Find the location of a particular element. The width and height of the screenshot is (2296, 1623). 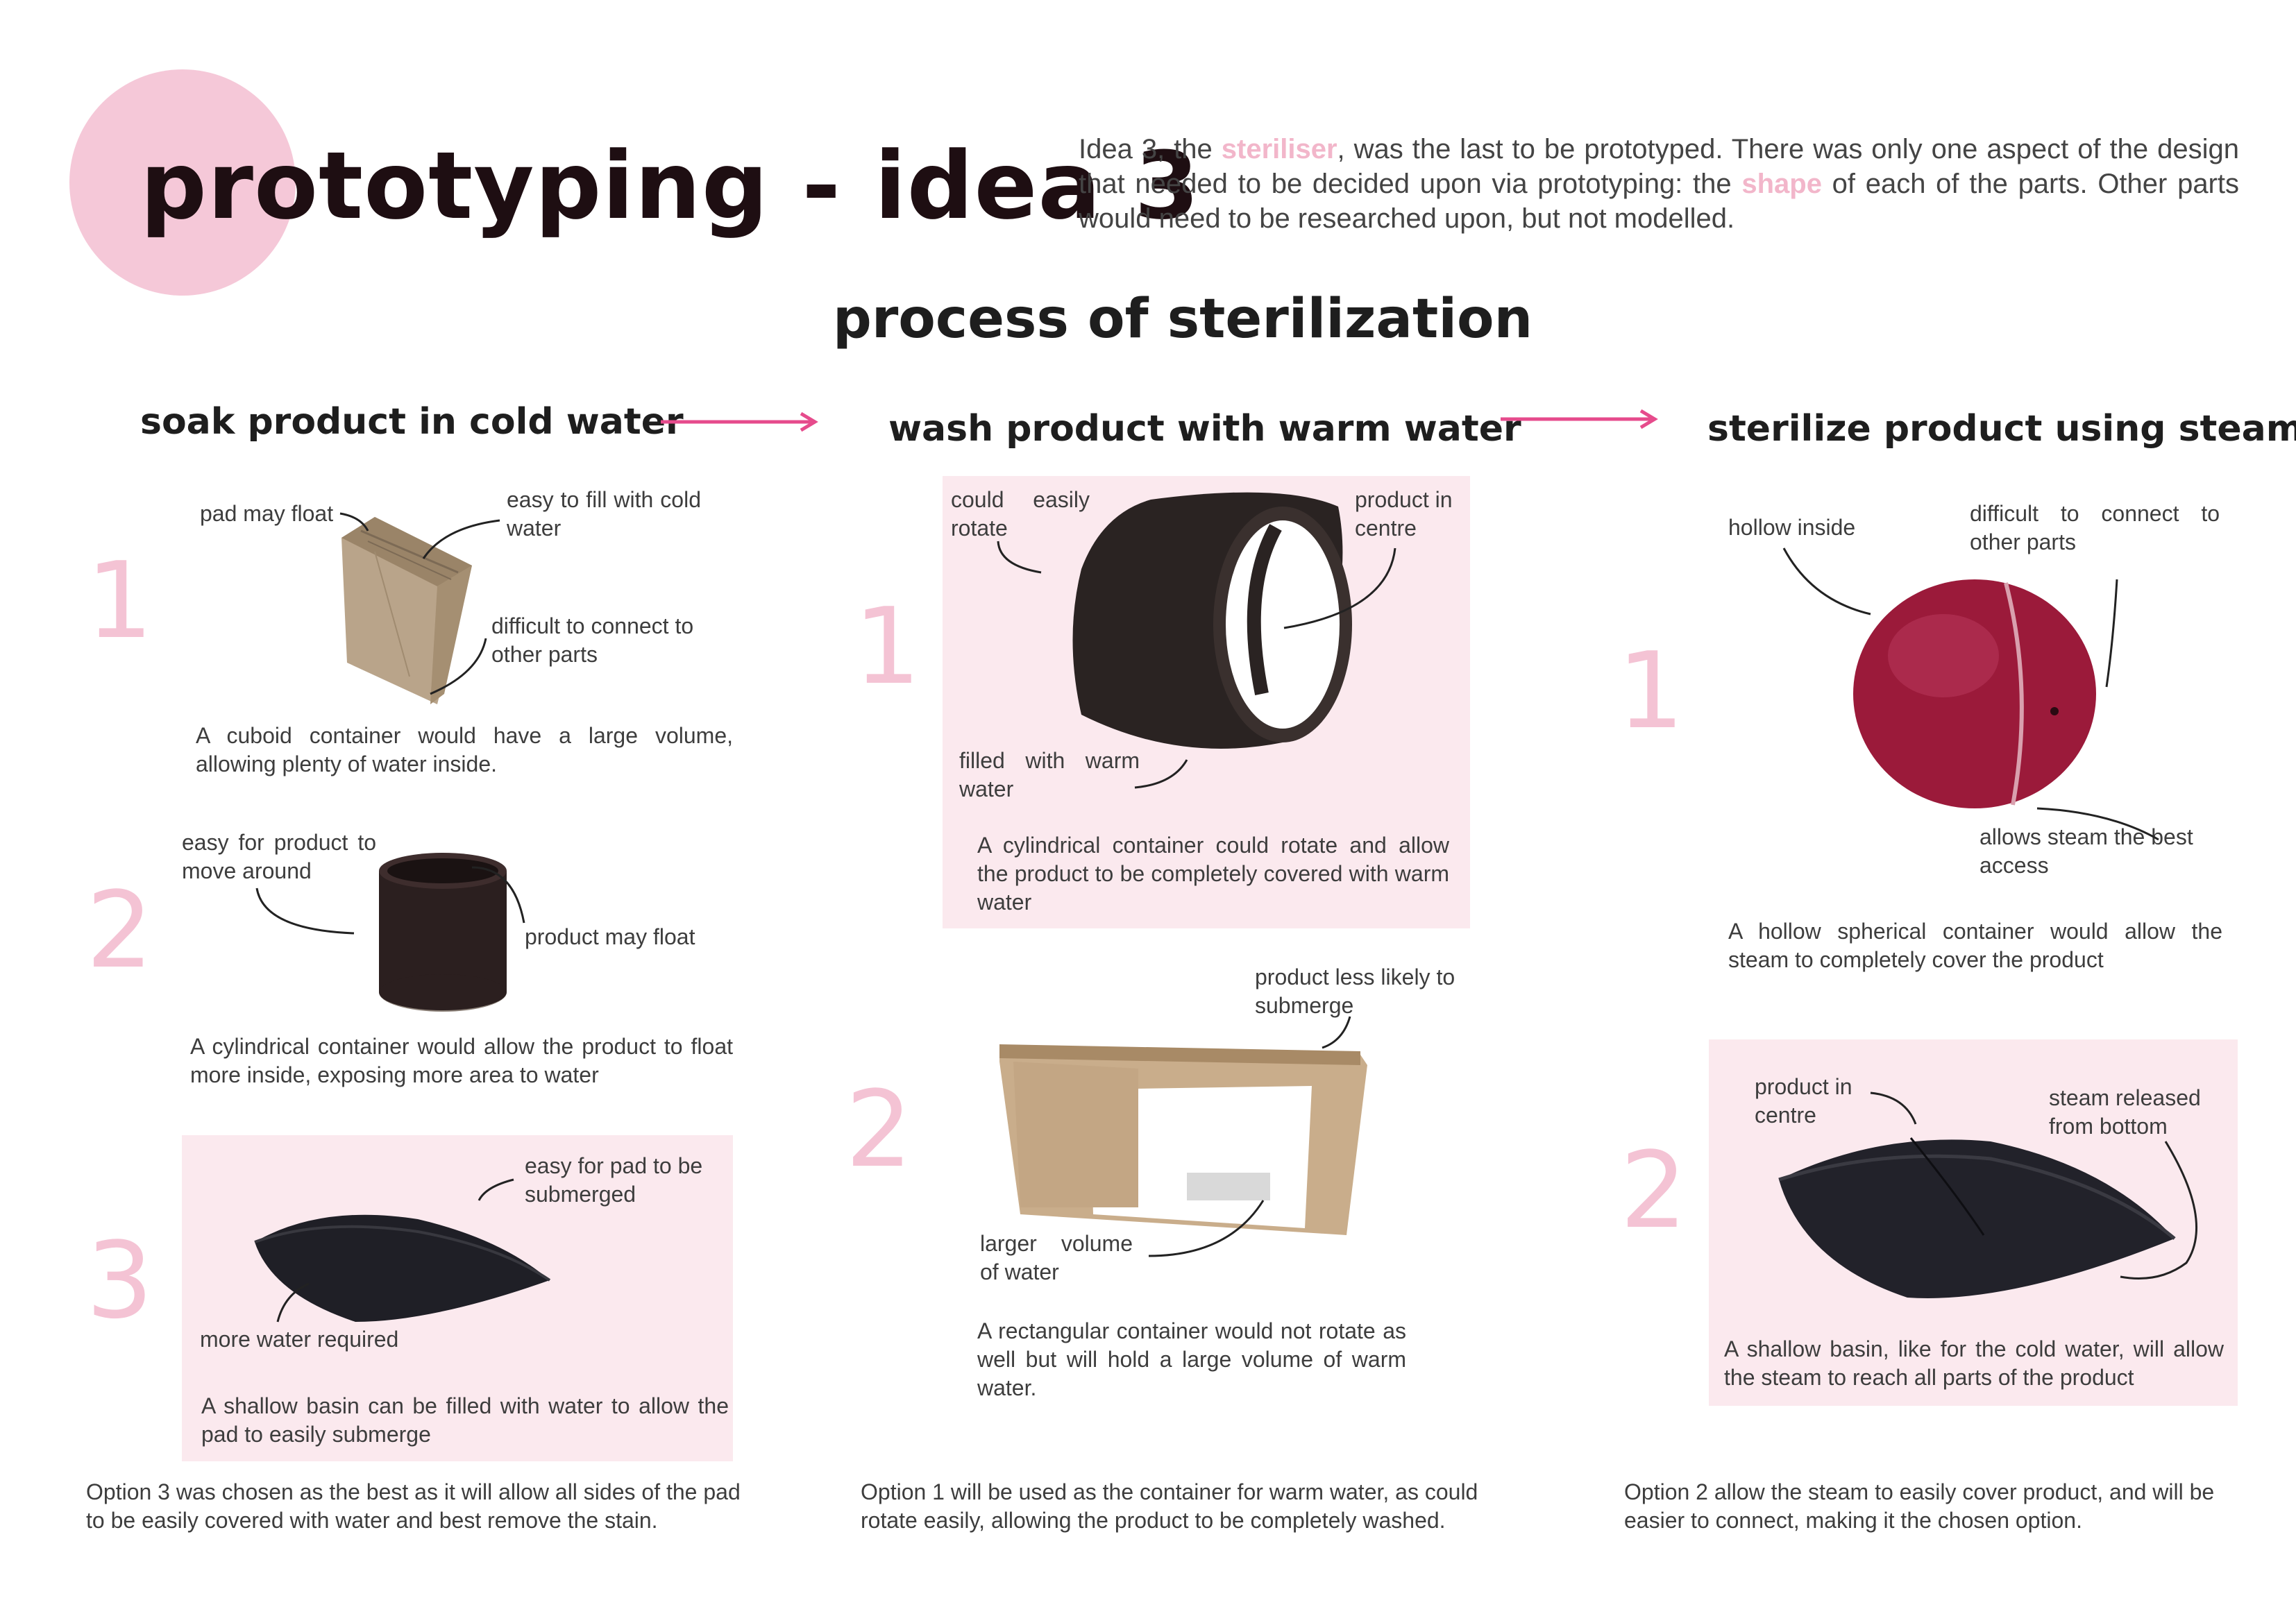

option-label: easy to fill with cold water is located at coordinates (604, 514).